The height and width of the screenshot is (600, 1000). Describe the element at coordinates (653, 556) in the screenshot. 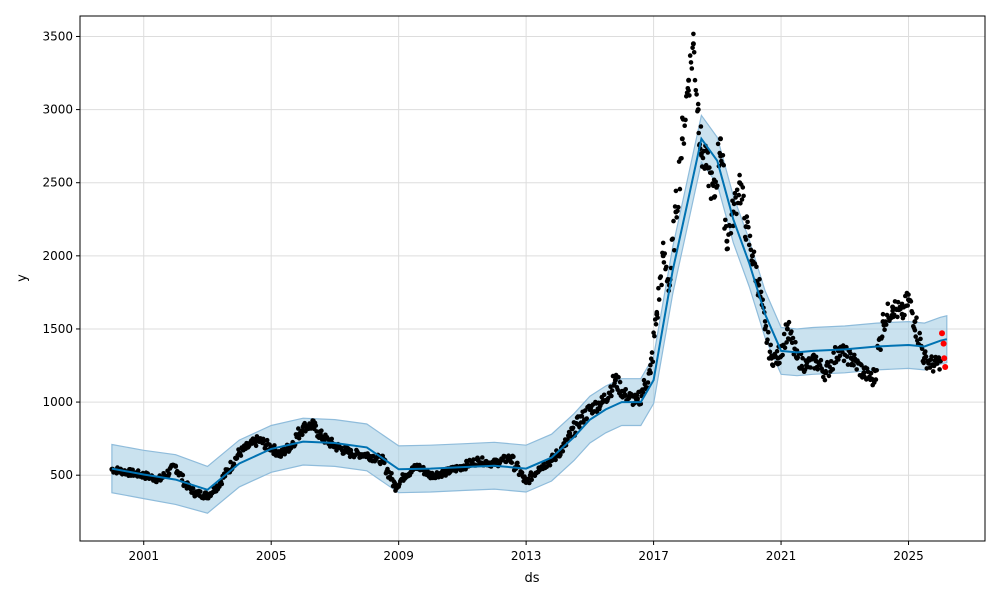

I see `x-tick-label: 2017` at that location.